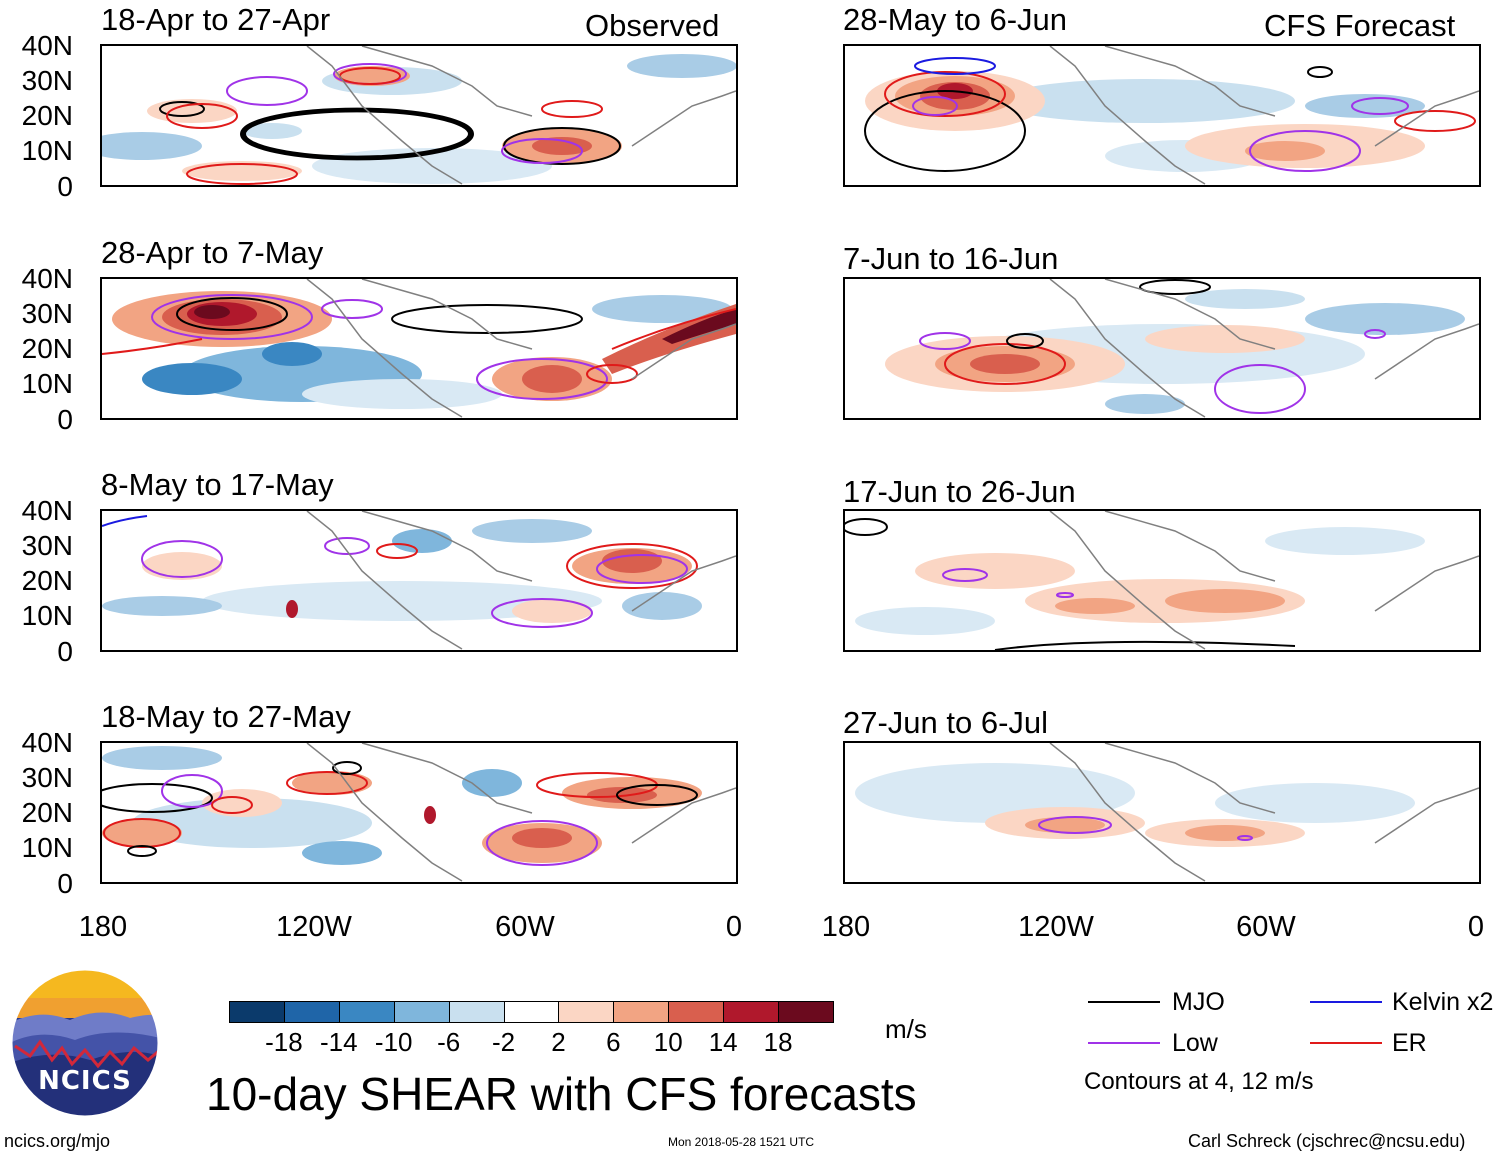  I want to click on colorbar-tick-label: 2, so click(558, 1042).